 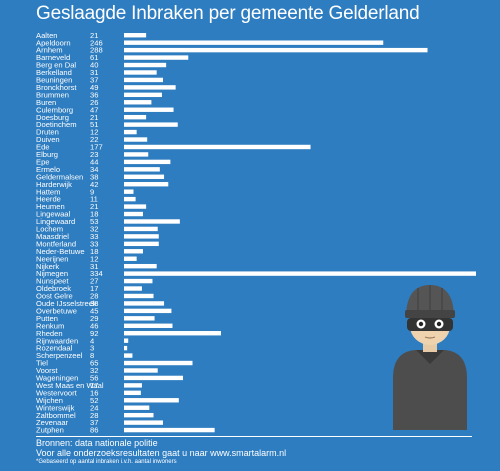 What do you see at coordinates (52, 281) in the screenshot?
I see `category-label: Nunspeet` at bounding box center [52, 281].